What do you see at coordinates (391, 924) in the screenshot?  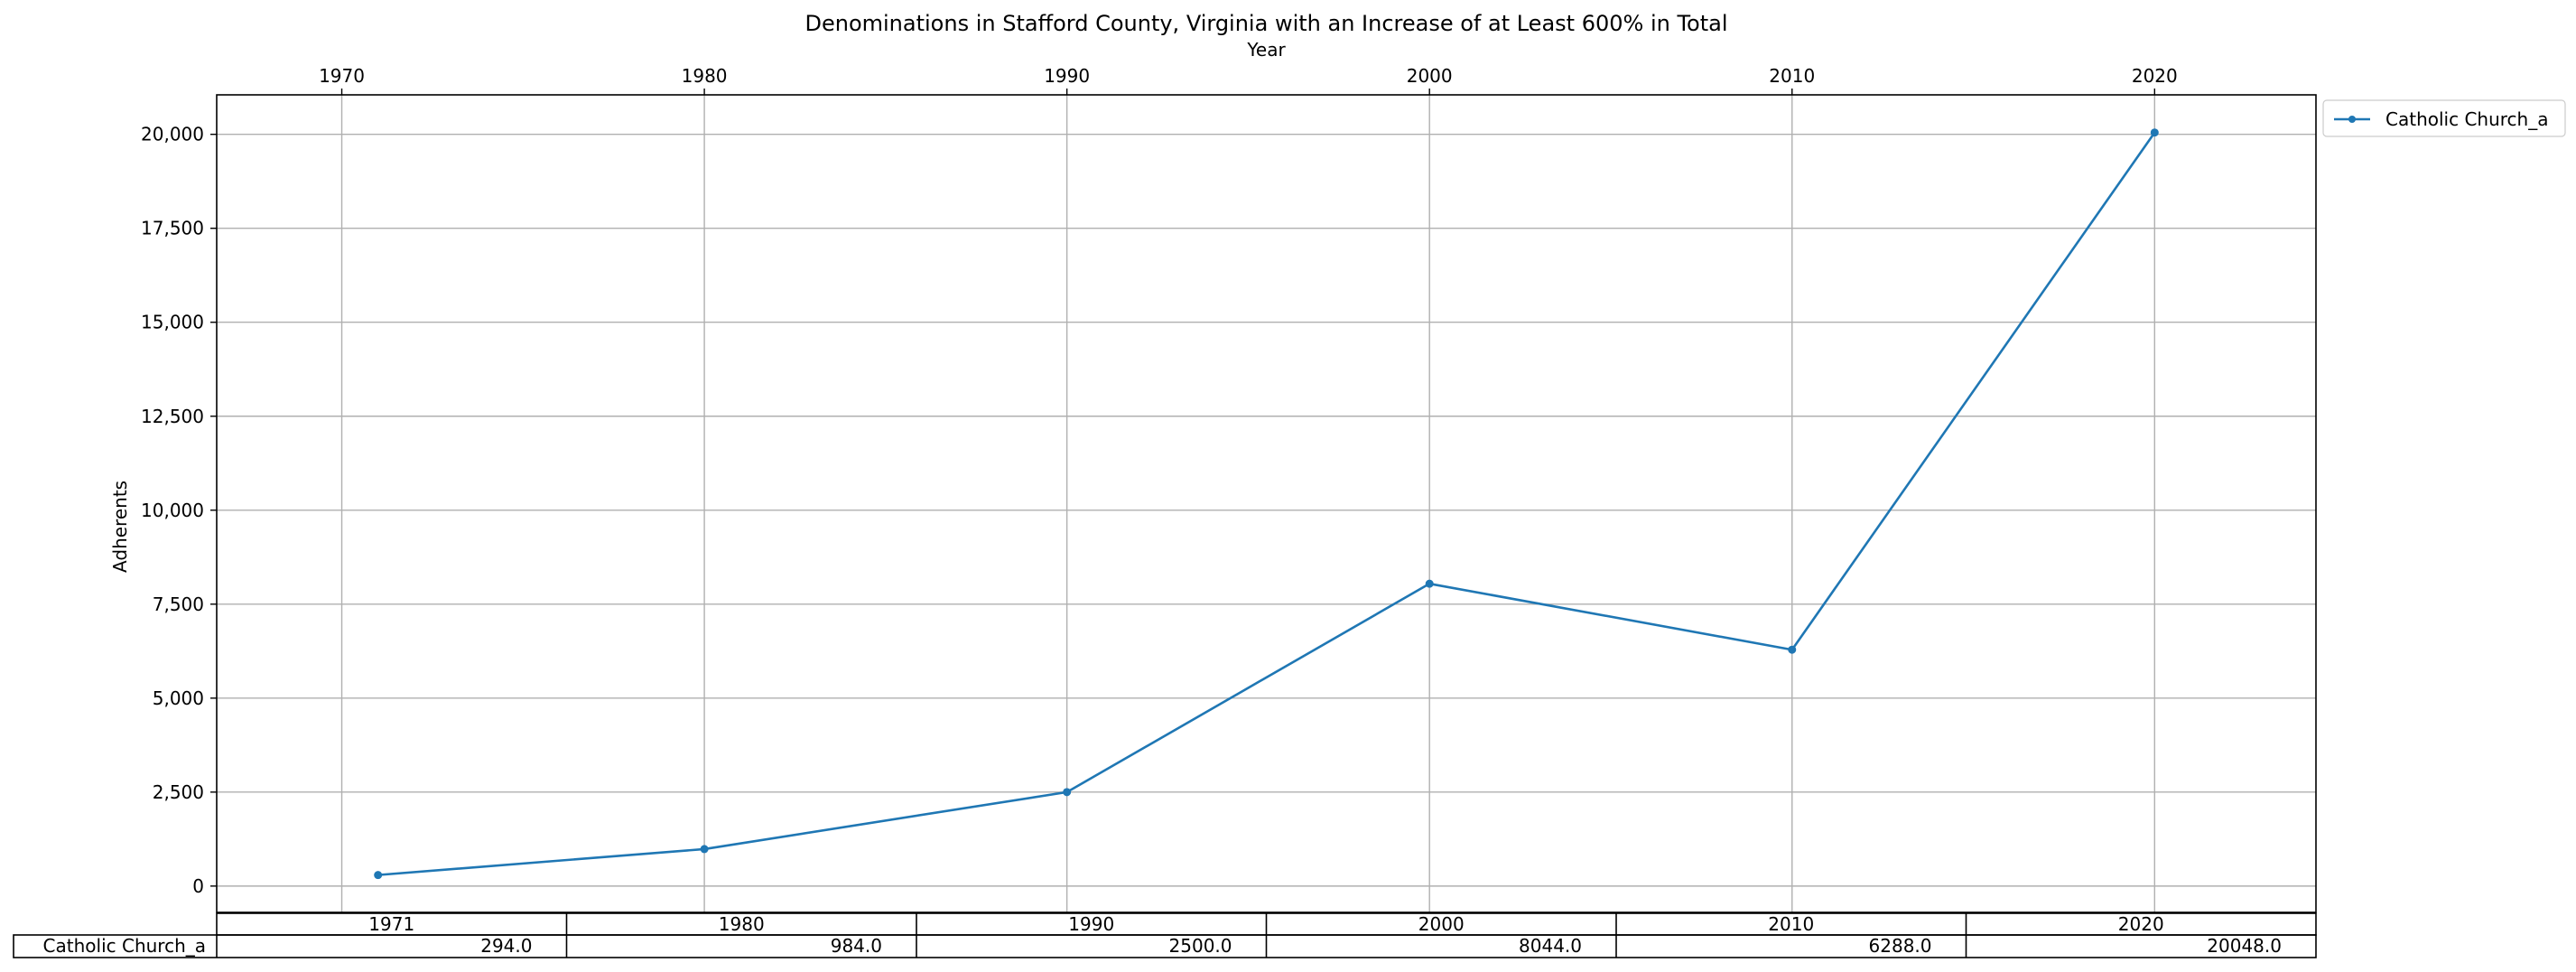 I see `table-col-header: 1971` at bounding box center [391, 924].